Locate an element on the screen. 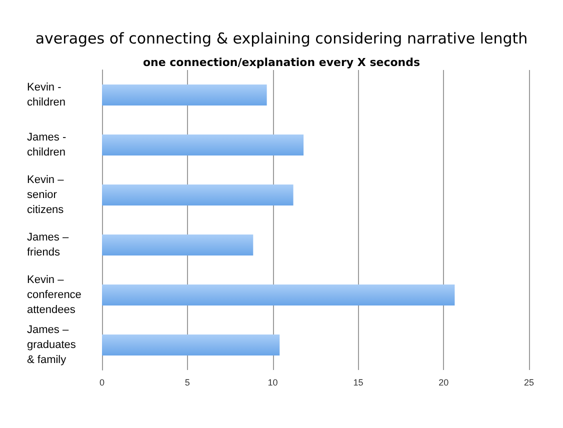  y-tick-label: James - children is located at coordinates (46, 145).